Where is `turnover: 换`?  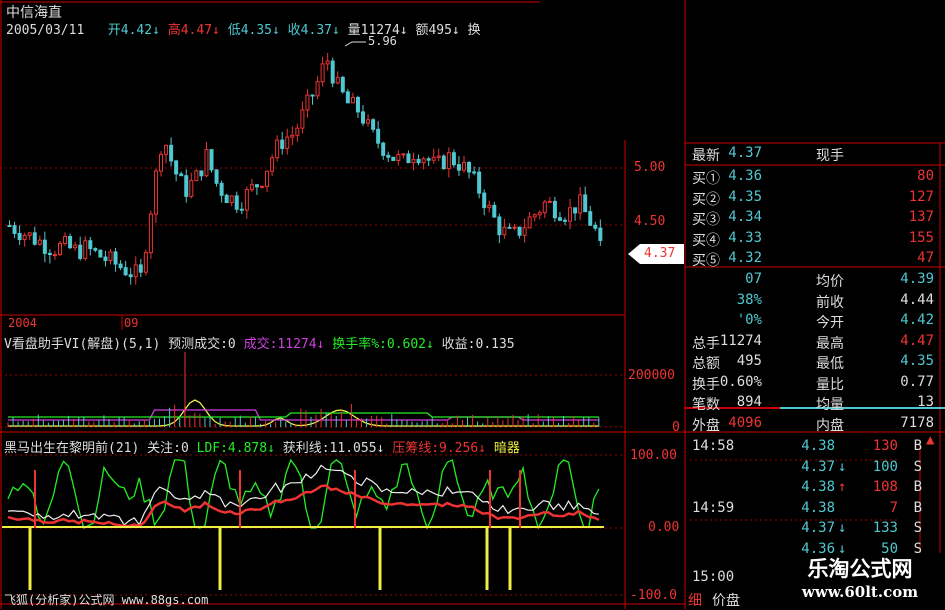
turnover: 换 is located at coordinates (474, 30).